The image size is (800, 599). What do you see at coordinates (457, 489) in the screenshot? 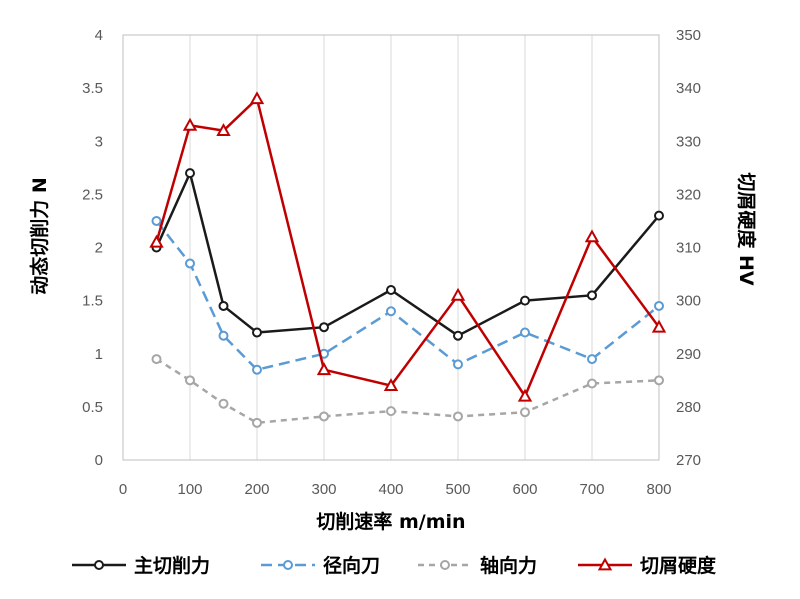
I see `x-tick-label: 500` at bounding box center [457, 489].